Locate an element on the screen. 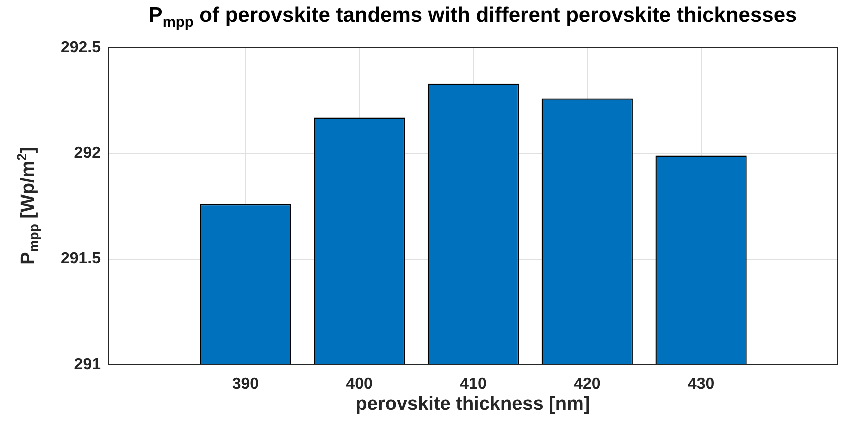 The height and width of the screenshot is (424, 845). chart-title: P$_{mpp}$ of perovskite tandems with different perovskite thicknesses is located at coordinates (473, 18).